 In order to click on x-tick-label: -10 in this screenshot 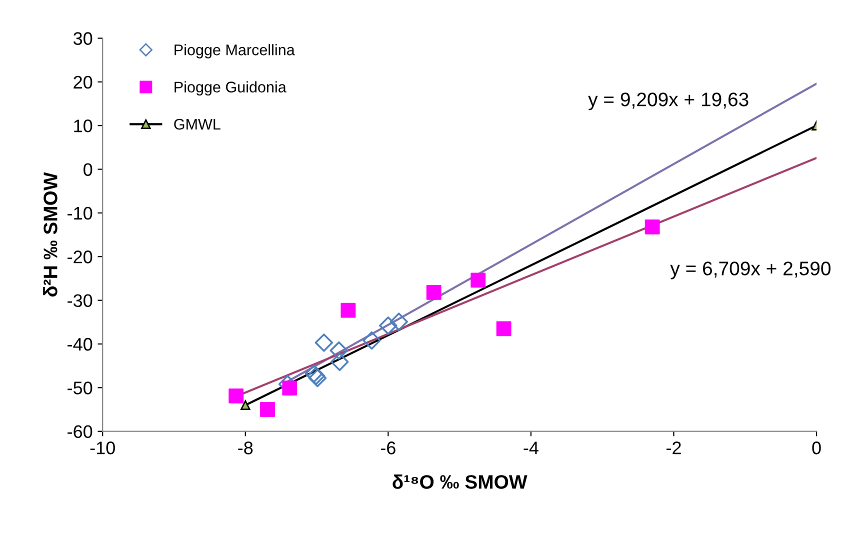, I will do `click(102, 448)`.